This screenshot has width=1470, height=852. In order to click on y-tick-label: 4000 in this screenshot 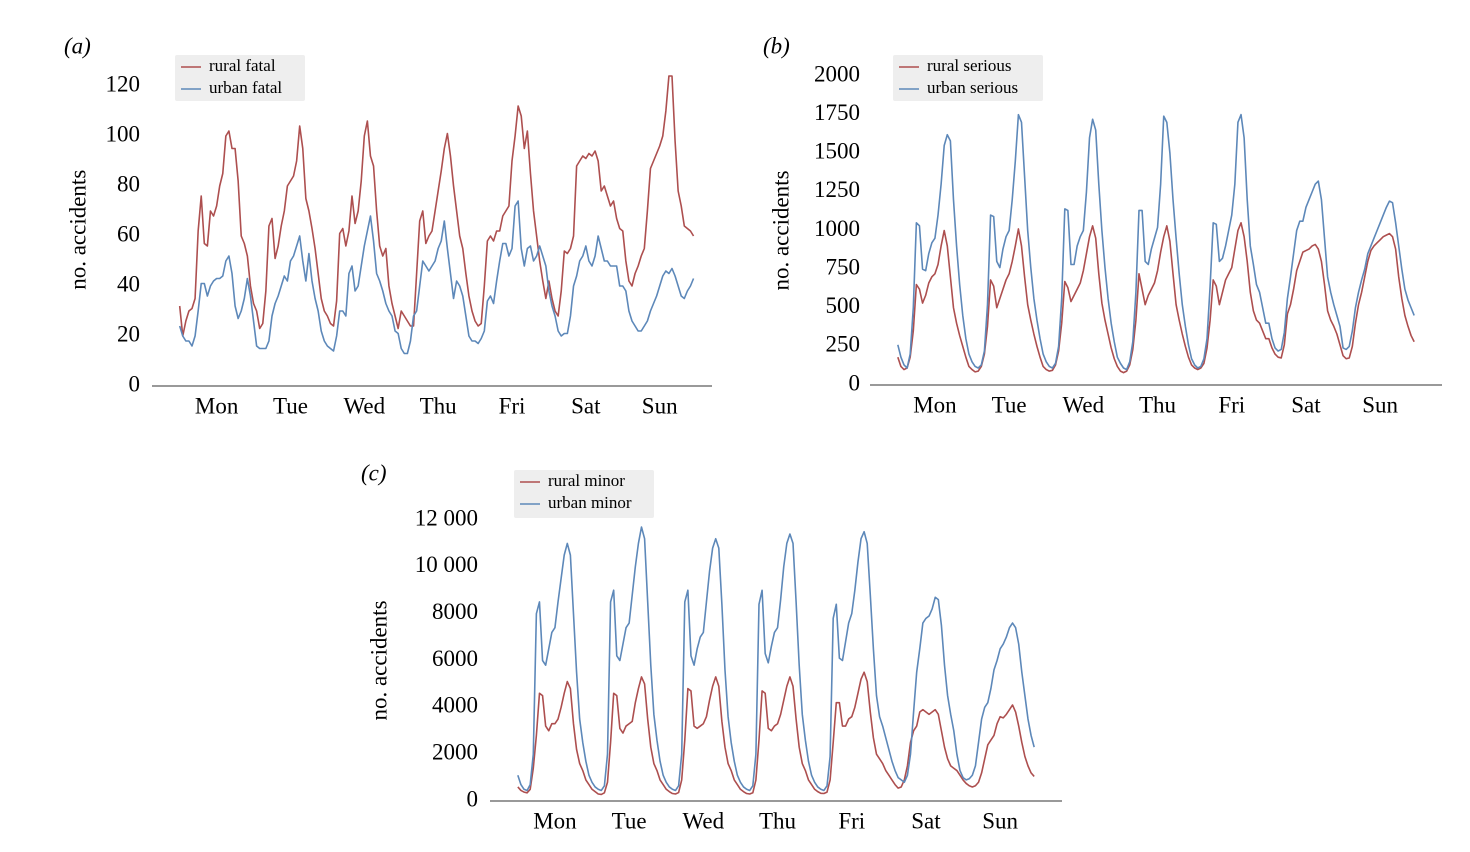, I will do `click(455, 705)`.